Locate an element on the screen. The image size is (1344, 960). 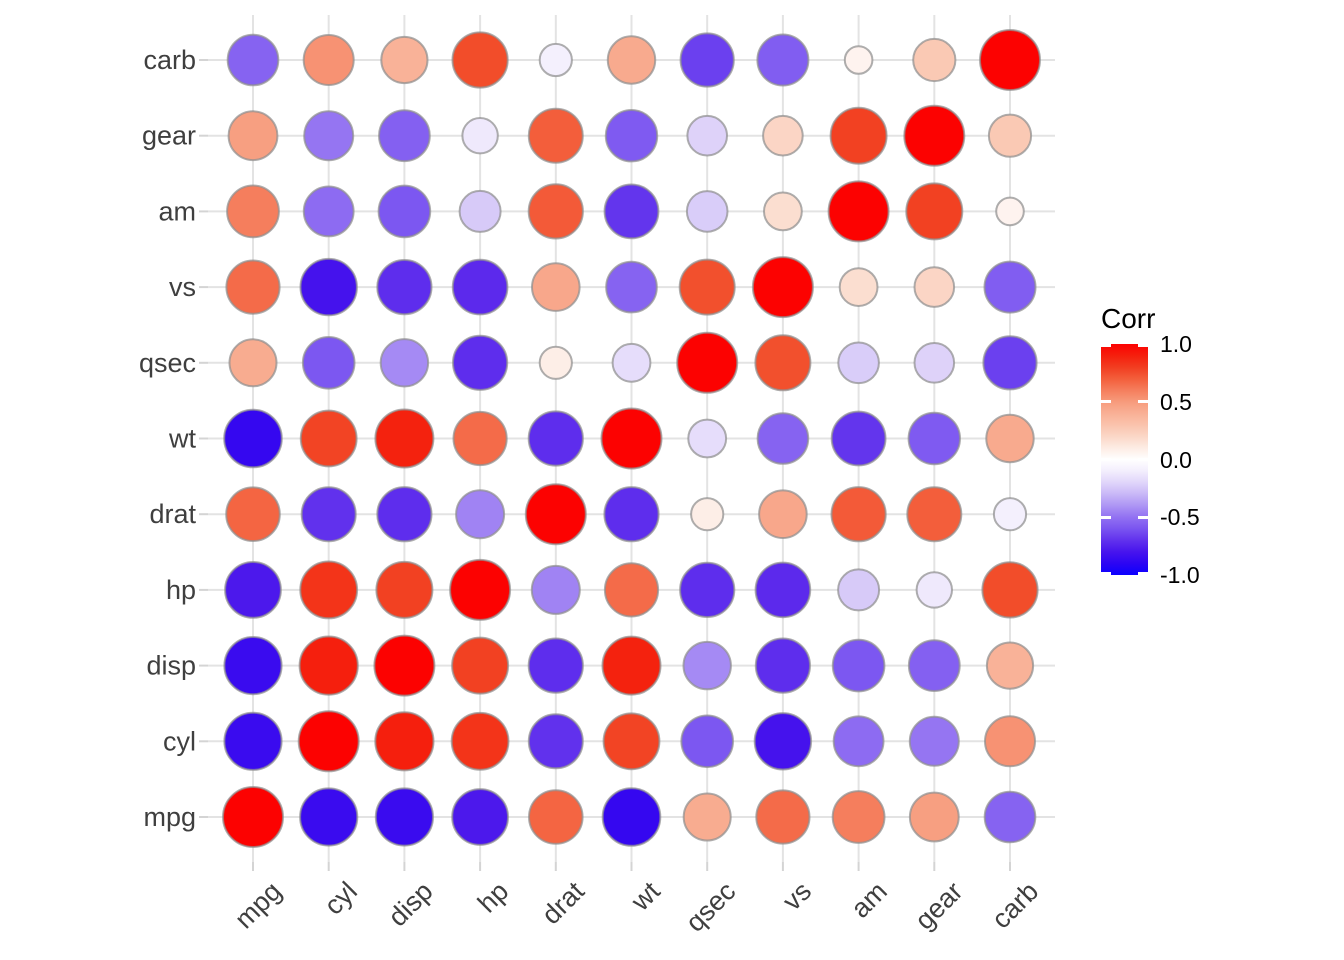
corr-circle-carb-hp is located at coordinates (480, 60).